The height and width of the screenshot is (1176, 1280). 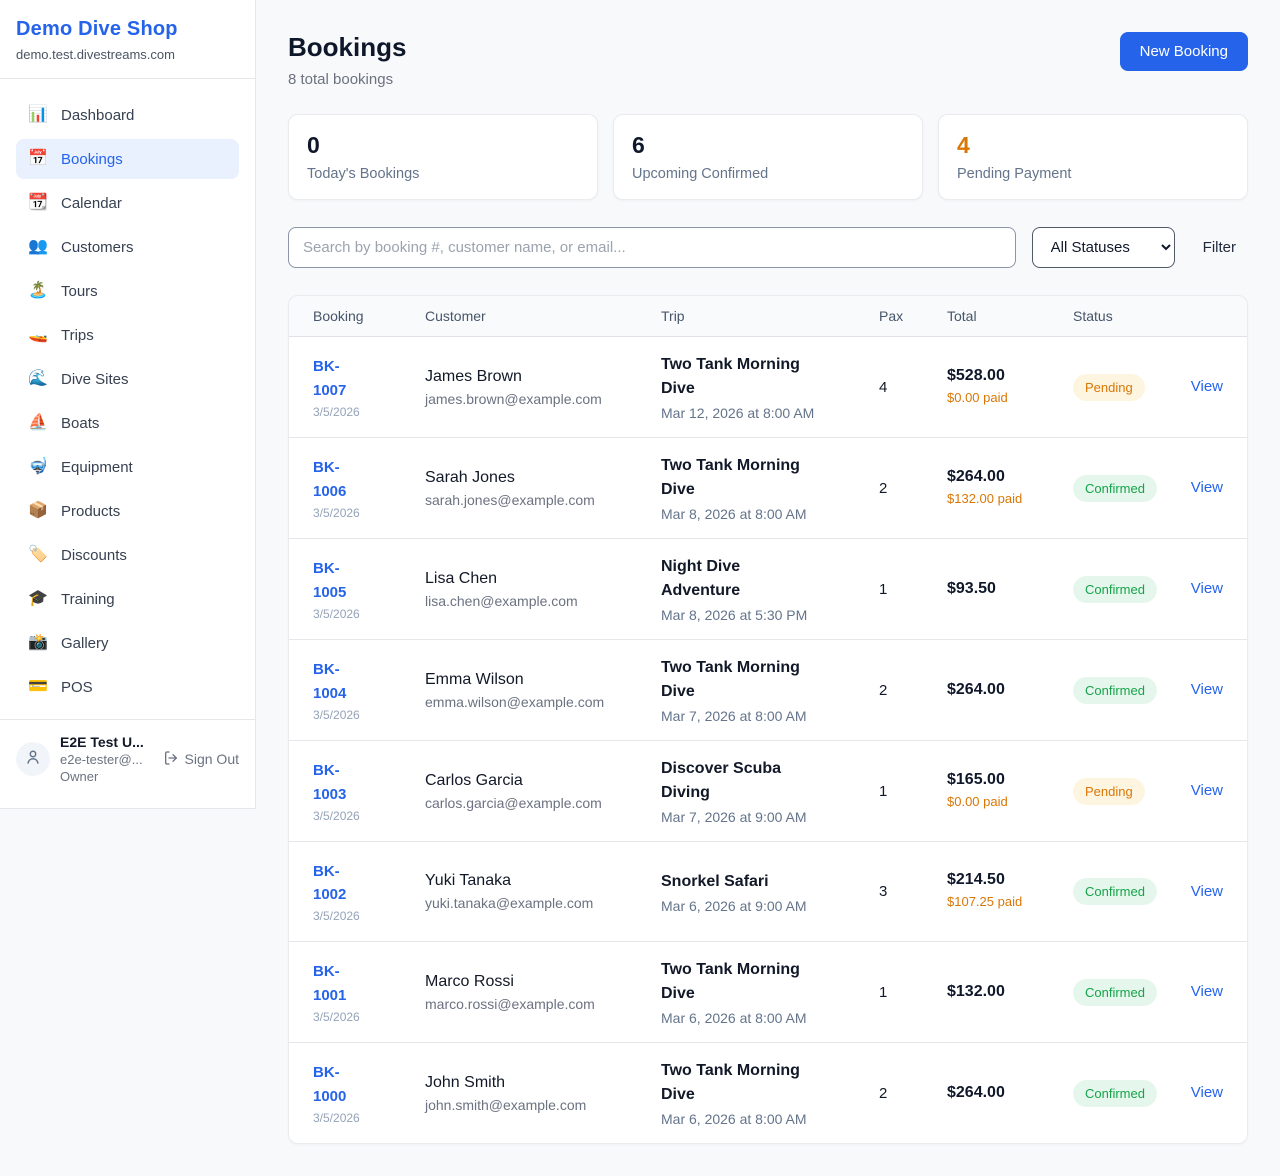 What do you see at coordinates (513, 398) in the screenshot?
I see `customer-email: james.brown@example.com` at bounding box center [513, 398].